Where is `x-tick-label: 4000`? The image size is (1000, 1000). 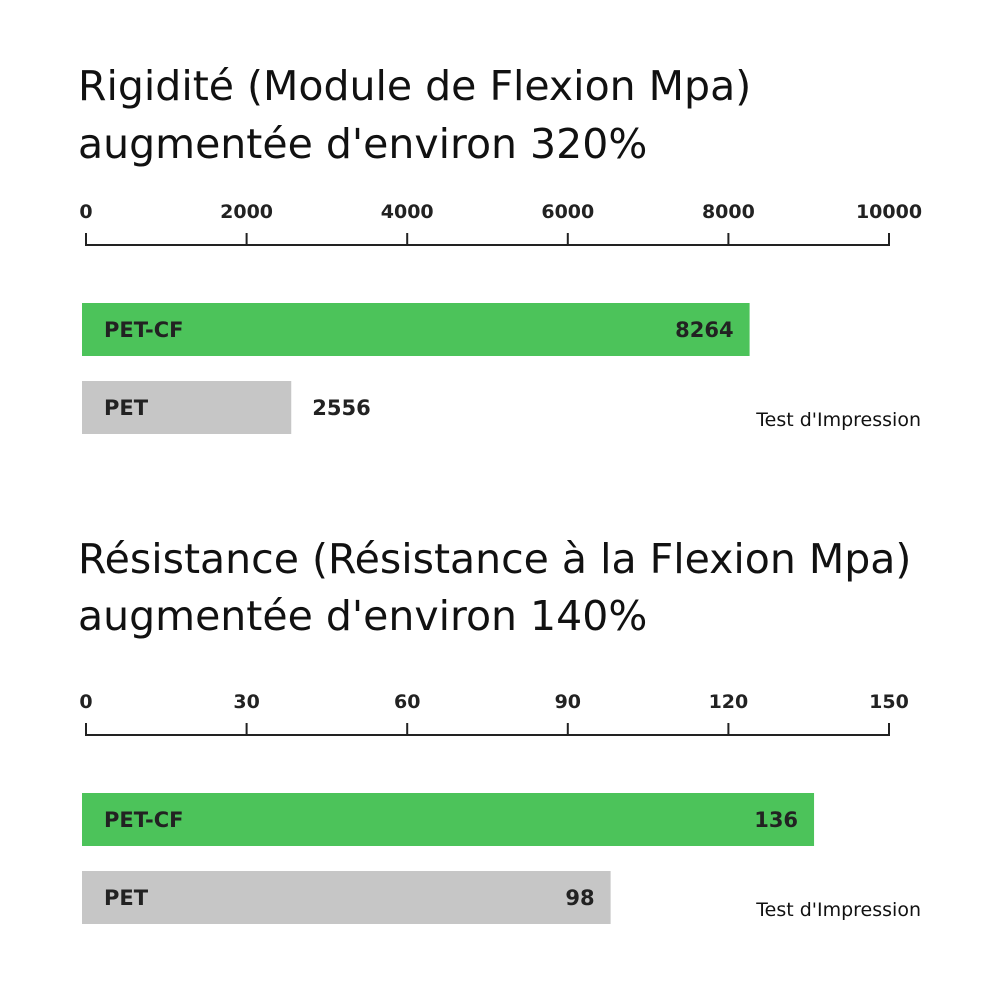 x-tick-label: 4000 is located at coordinates (407, 212).